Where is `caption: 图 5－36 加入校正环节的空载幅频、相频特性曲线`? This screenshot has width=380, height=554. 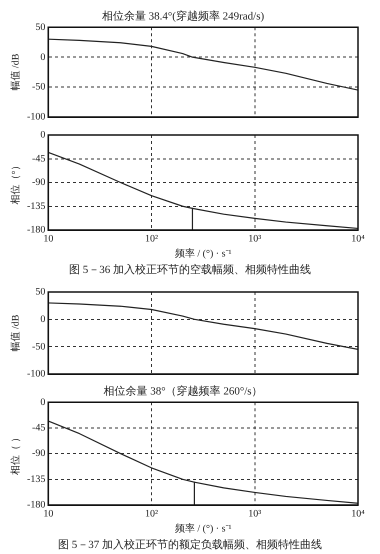
caption: 图 5－36 加入校正环节的空载幅频、相频特性曲线 is located at coordinates (190, 269).